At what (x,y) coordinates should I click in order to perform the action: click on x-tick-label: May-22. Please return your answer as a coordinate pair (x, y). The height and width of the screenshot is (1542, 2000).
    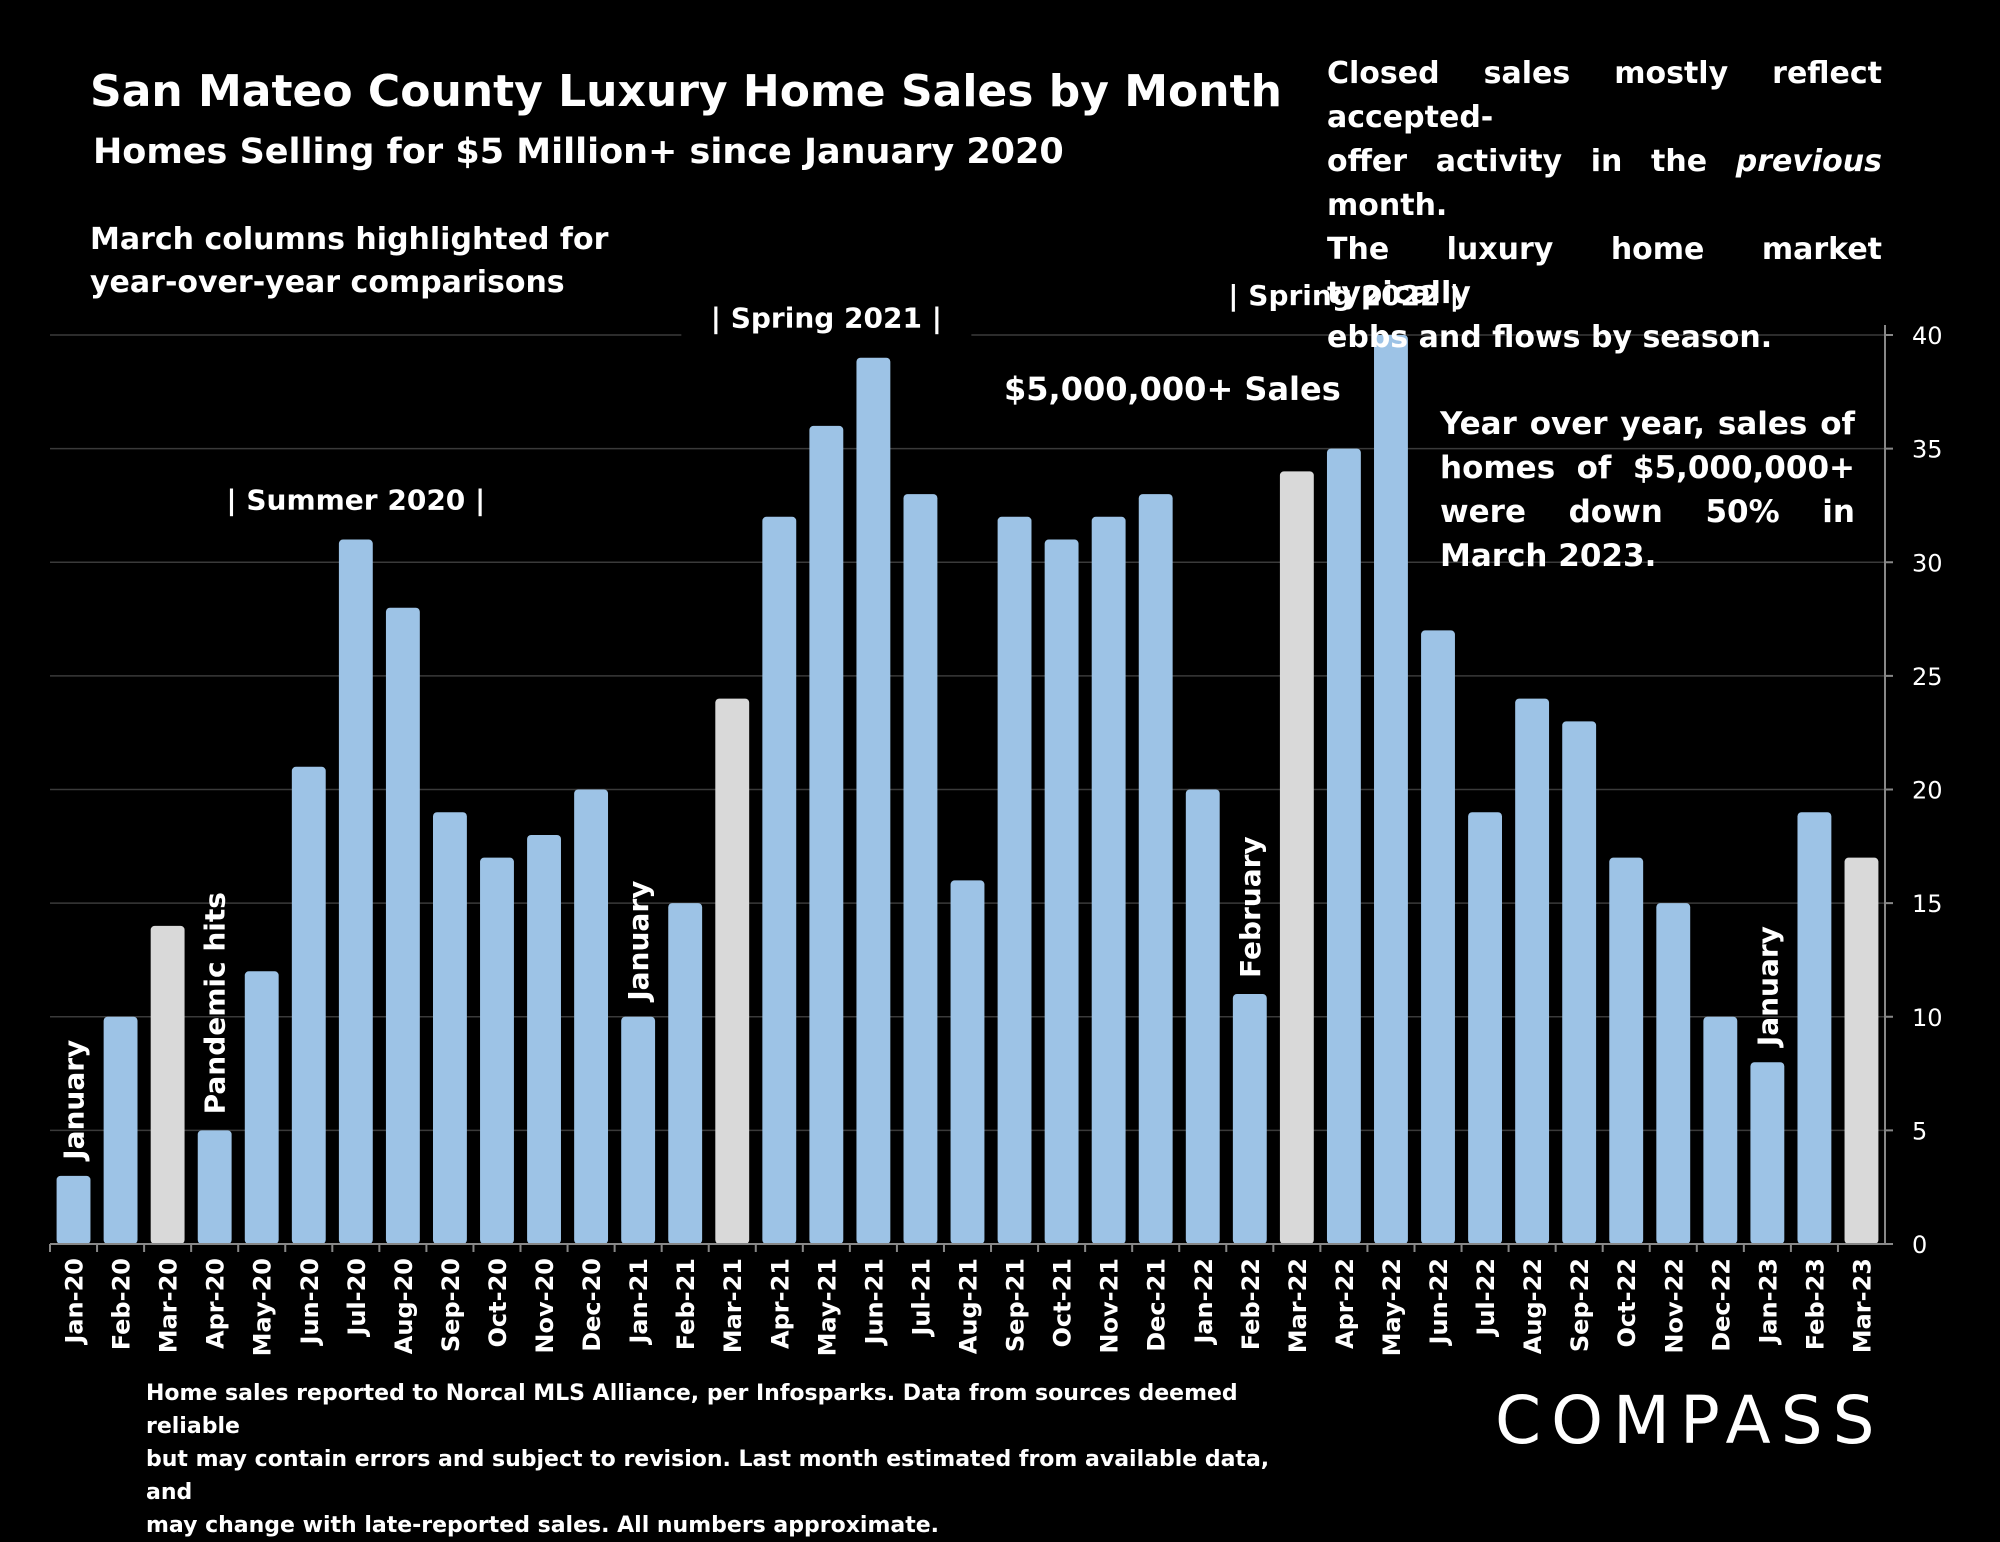
    Looking at the image, I should click on (1392, 1307).